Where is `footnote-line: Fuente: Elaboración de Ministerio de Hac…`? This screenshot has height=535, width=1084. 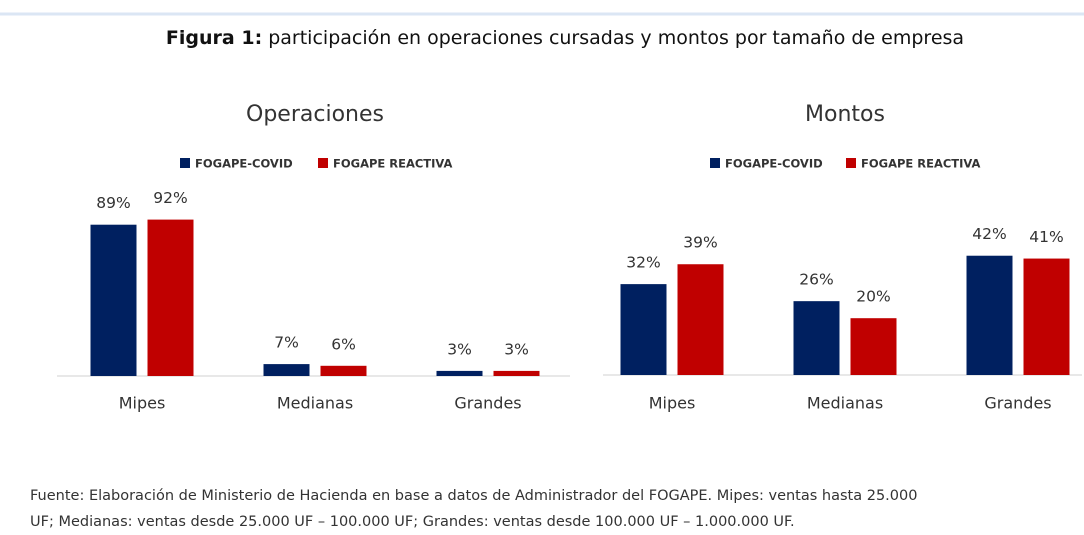
footnote-line: Fuente: Elaboración de Ministerio de Hac… is located at coordinates (473, 496).